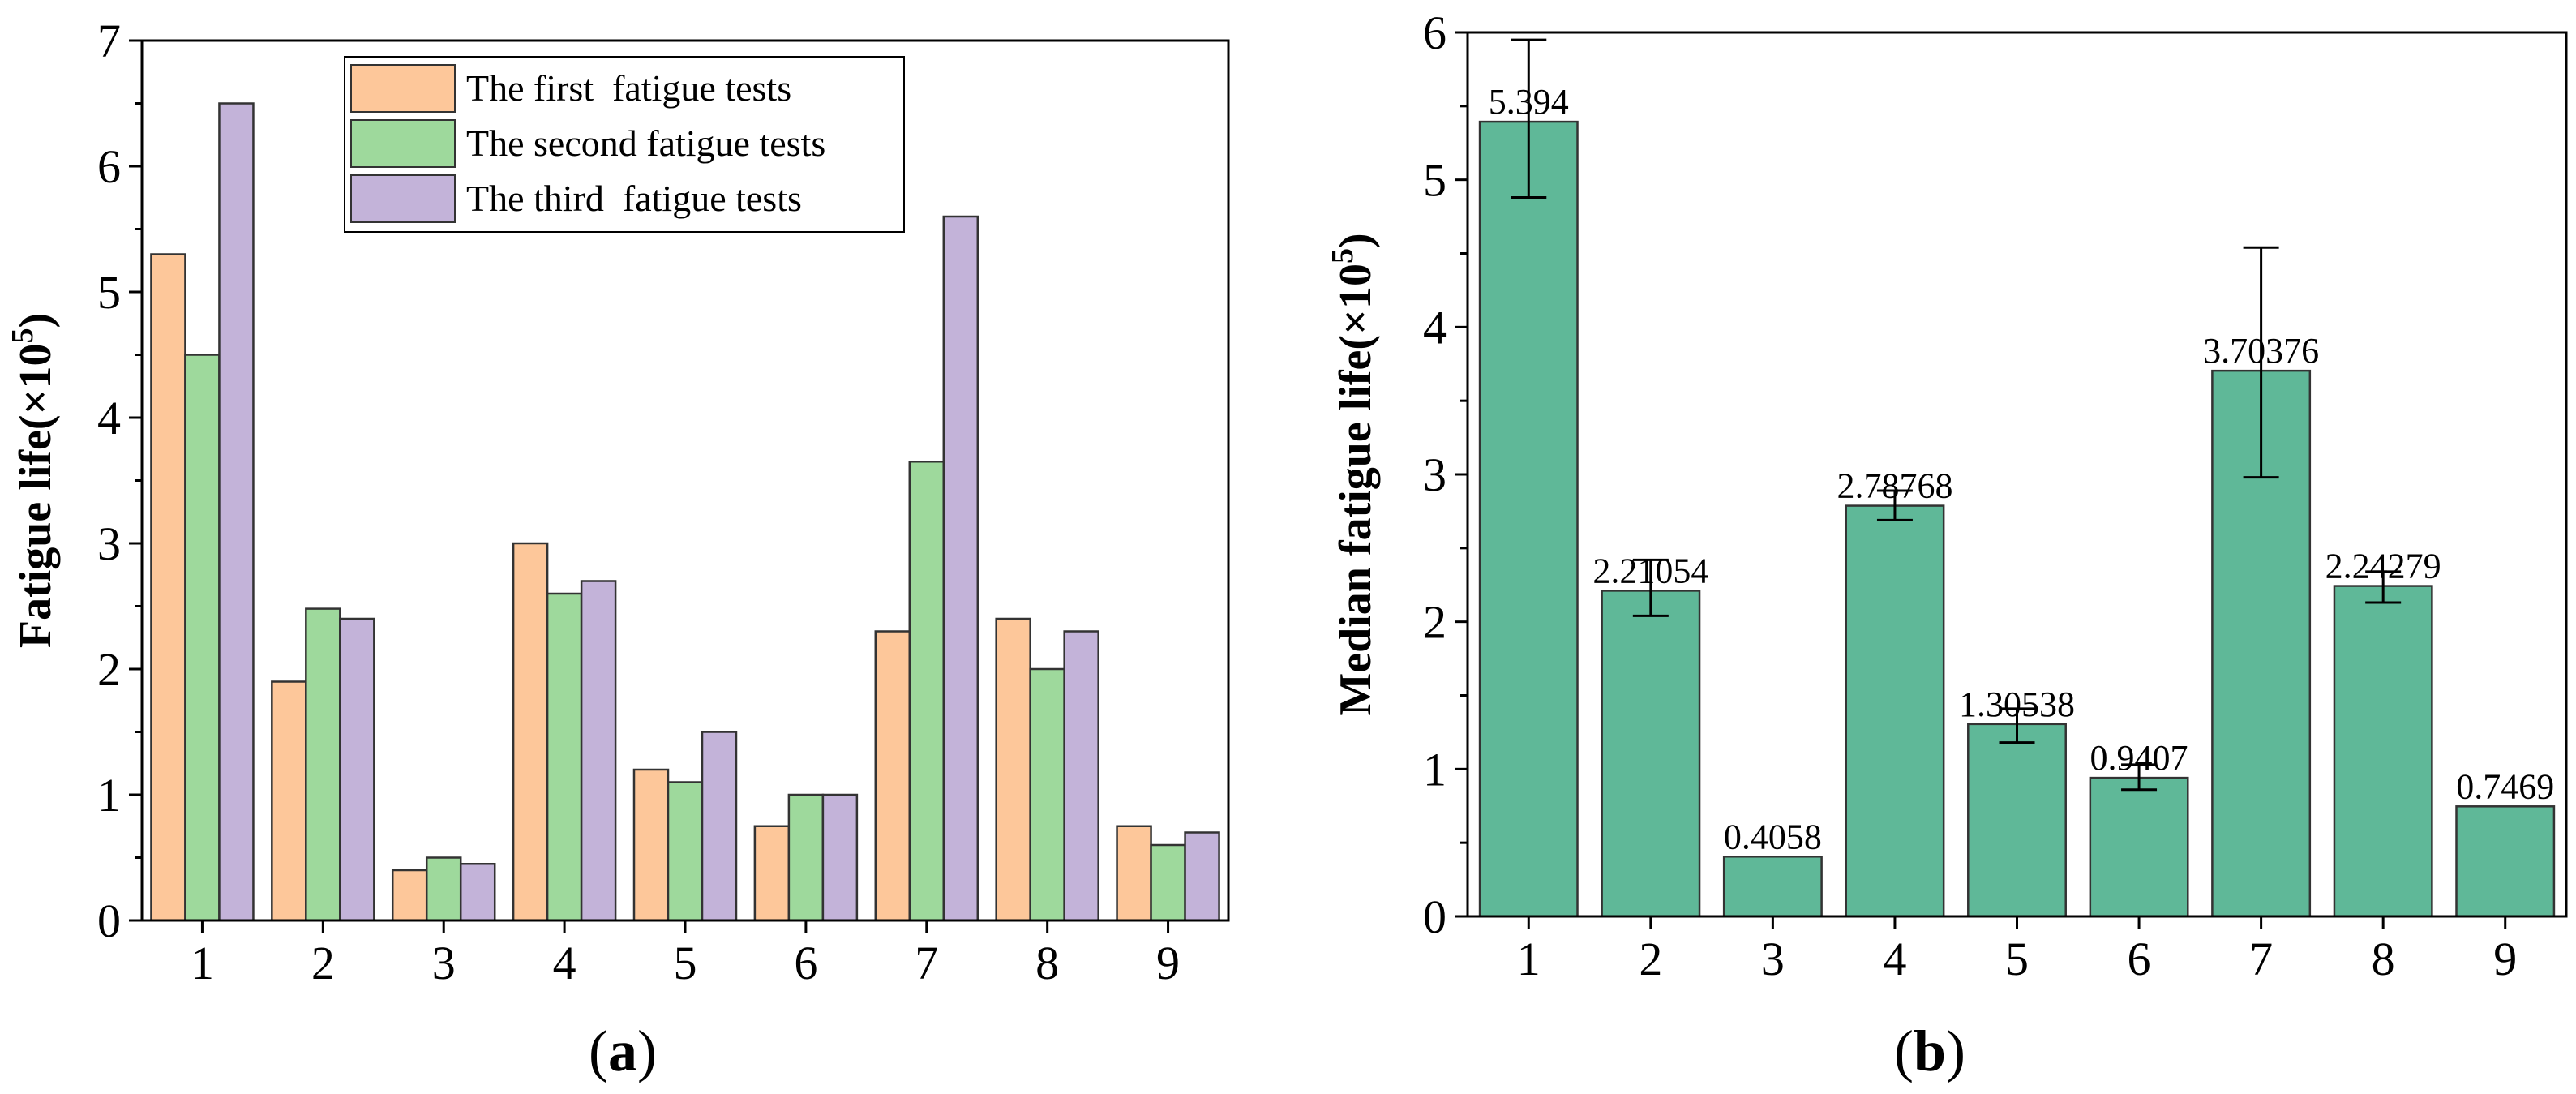 Image resolution: width=2576 pixels, height=1094 pixels. What do you see at coordinates (109, 41) in the screenshot?
I see `y-tick-label: 7` at bounding box center [109, 41].